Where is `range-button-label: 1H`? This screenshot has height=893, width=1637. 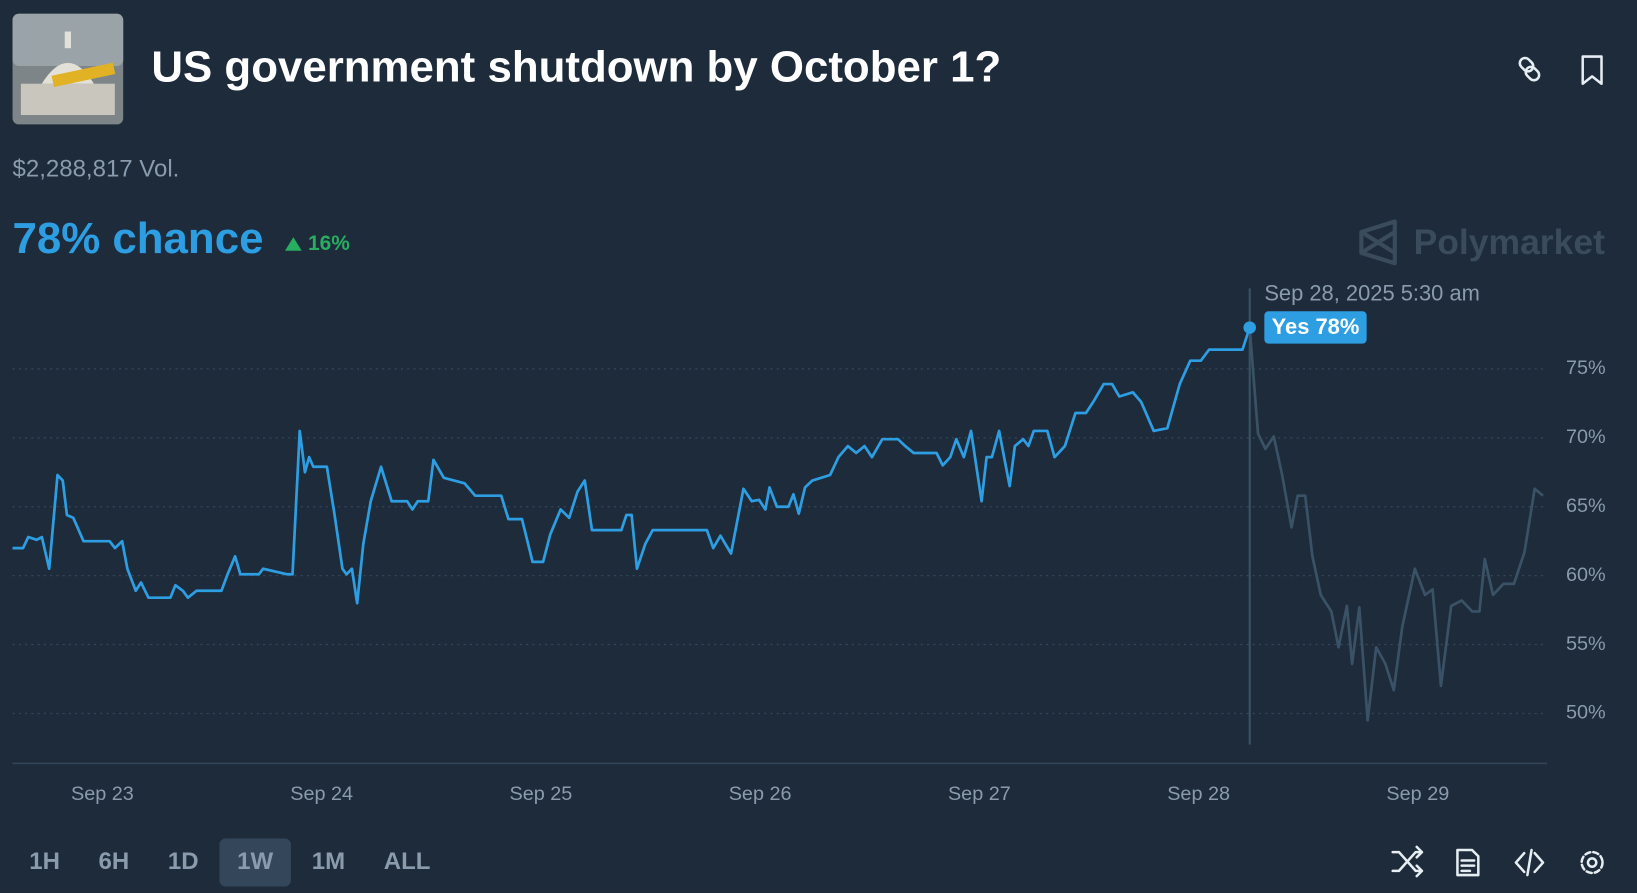 range-button-label: 1H is located at coordinates (44, 861).